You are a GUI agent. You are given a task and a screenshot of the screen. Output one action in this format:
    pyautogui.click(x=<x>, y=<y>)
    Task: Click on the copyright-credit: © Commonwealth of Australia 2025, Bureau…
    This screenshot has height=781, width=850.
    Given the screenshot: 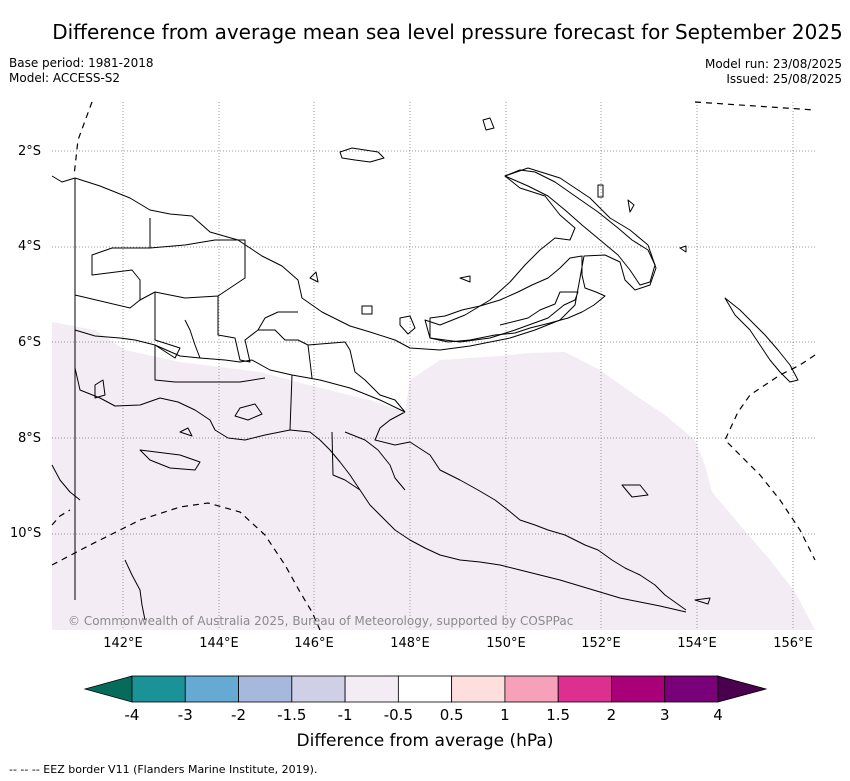 What is the action you would take?
    pyautogui.click(x=321, y=621)
    